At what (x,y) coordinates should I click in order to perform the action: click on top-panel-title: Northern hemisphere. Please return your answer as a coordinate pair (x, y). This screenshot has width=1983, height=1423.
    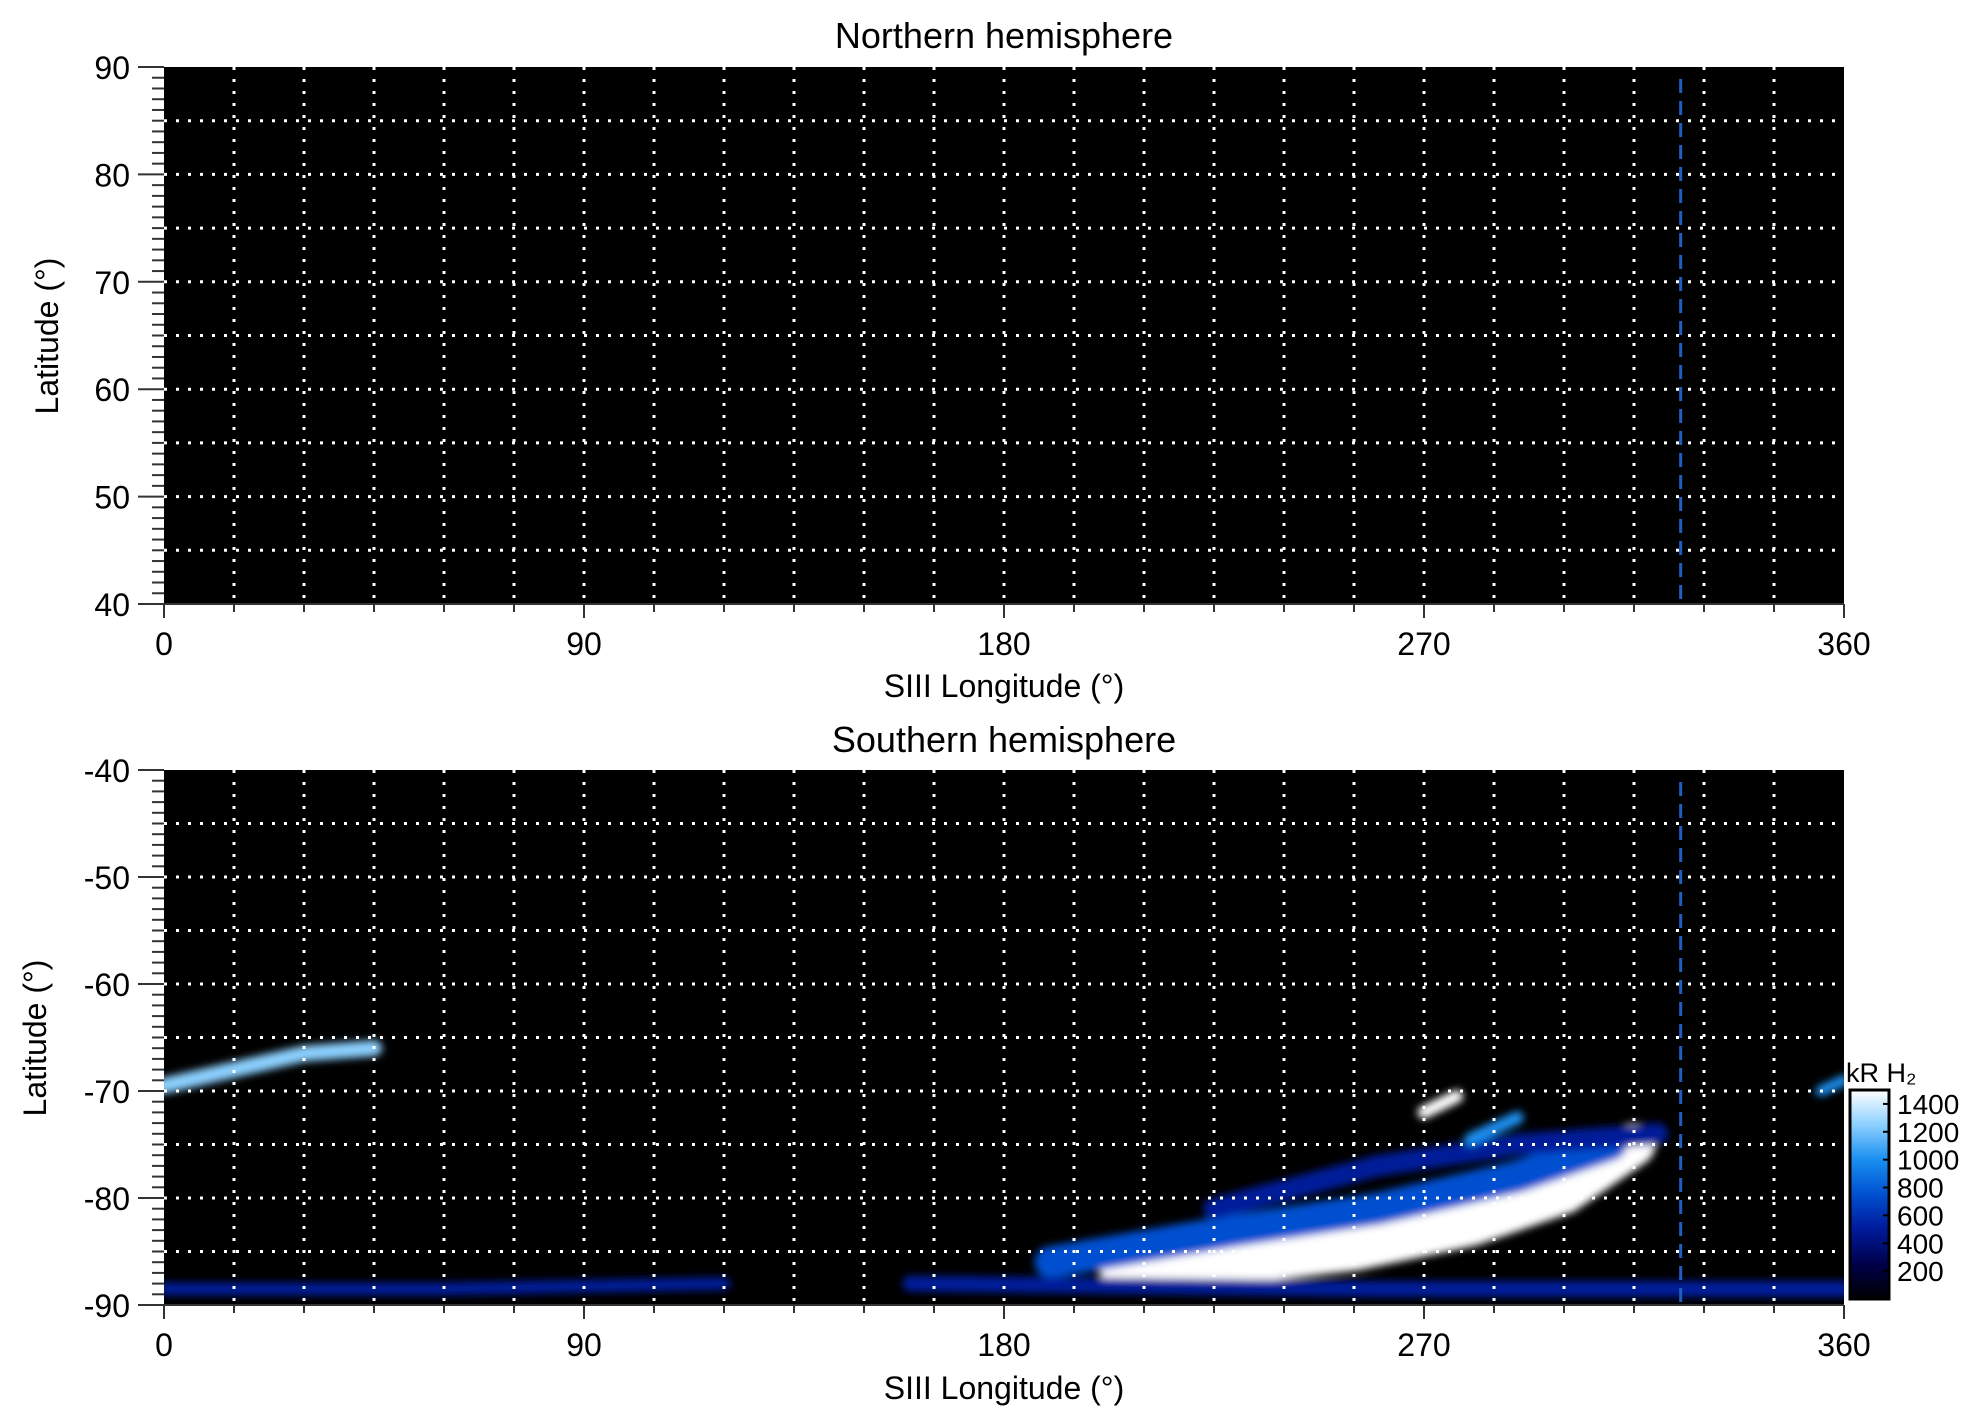
    Looking at the image, I should click on (1004, 35).